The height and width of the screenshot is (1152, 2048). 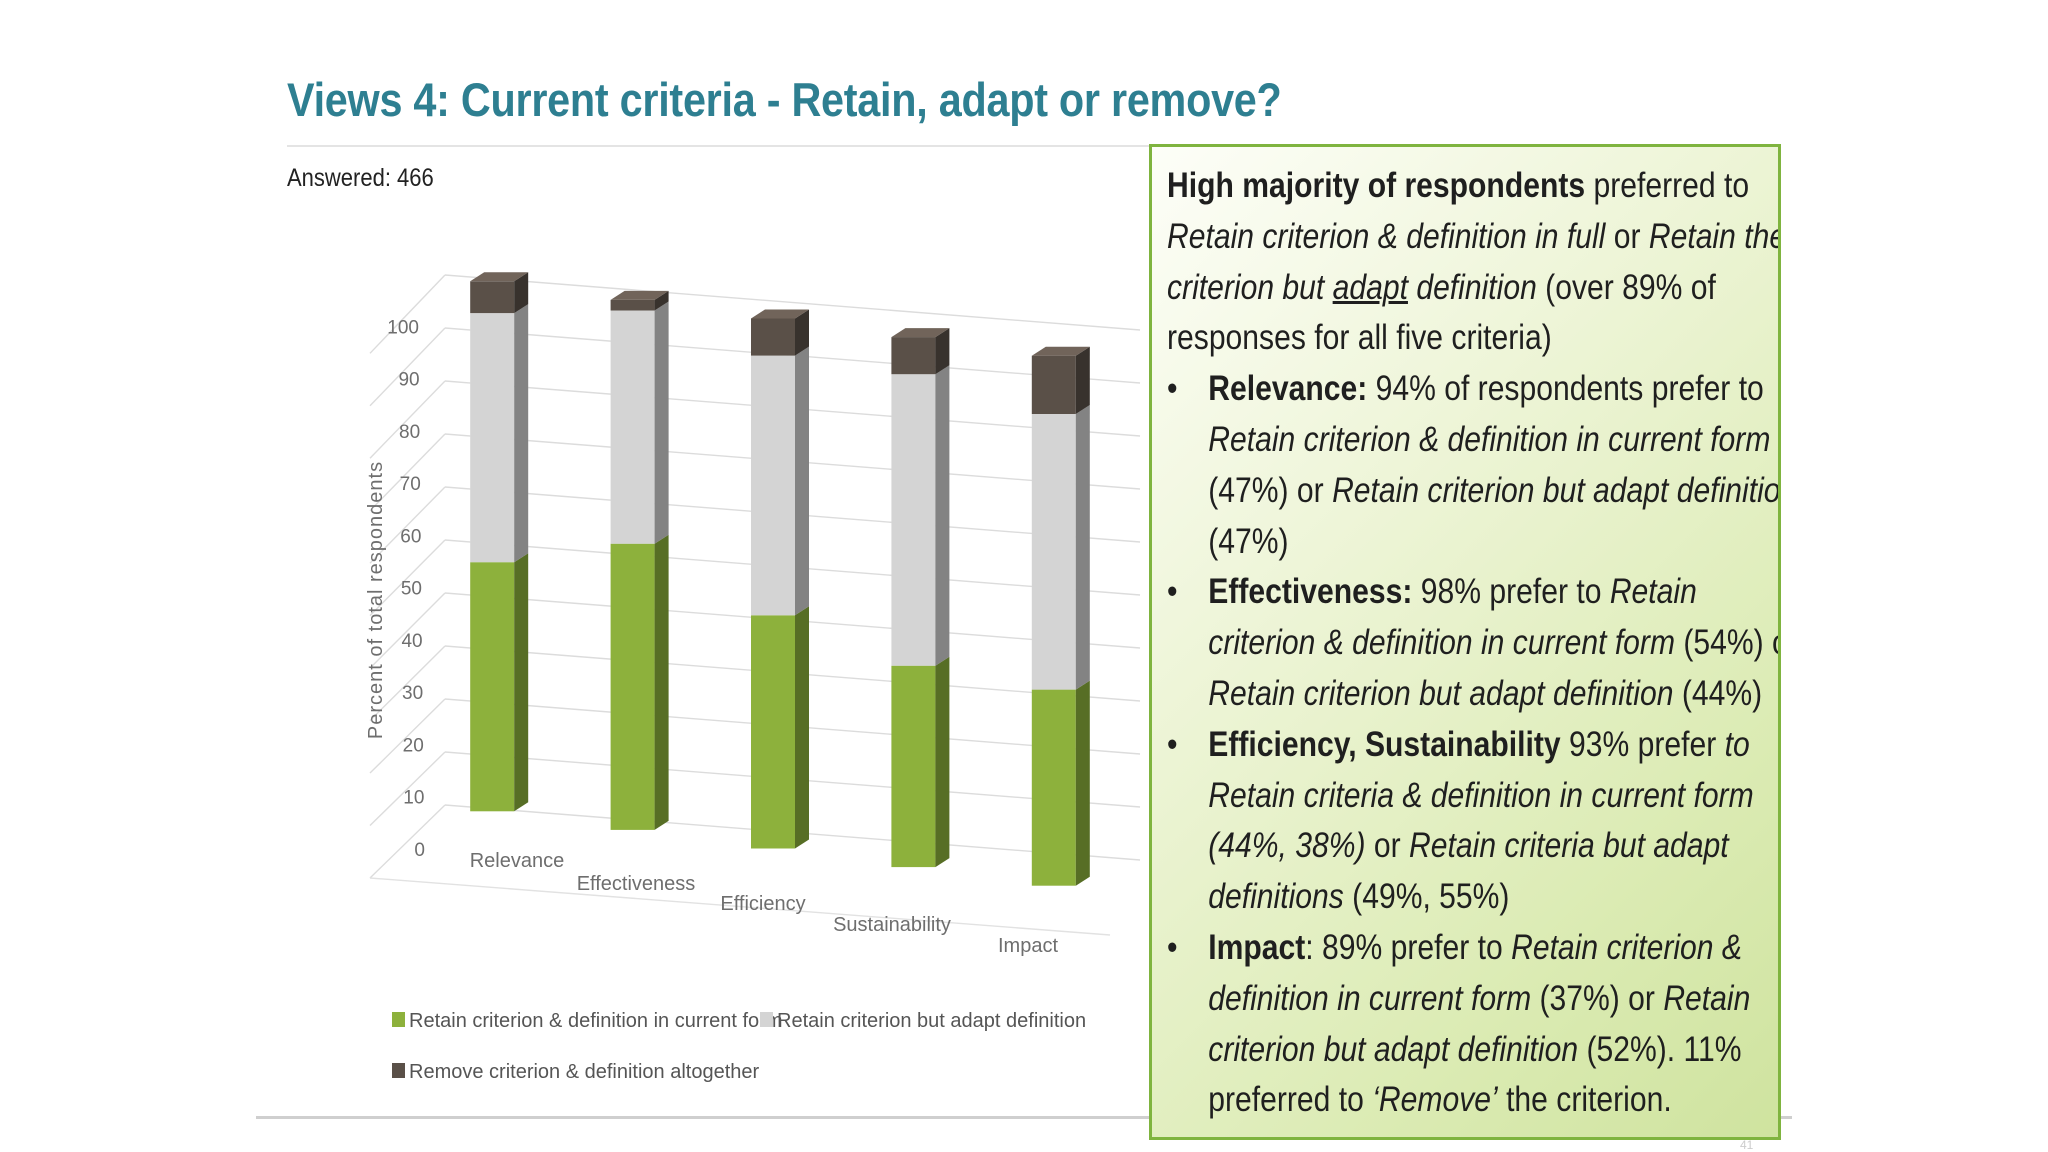 I want to click on y-tick-label: 20, so click(x=413, y=745).